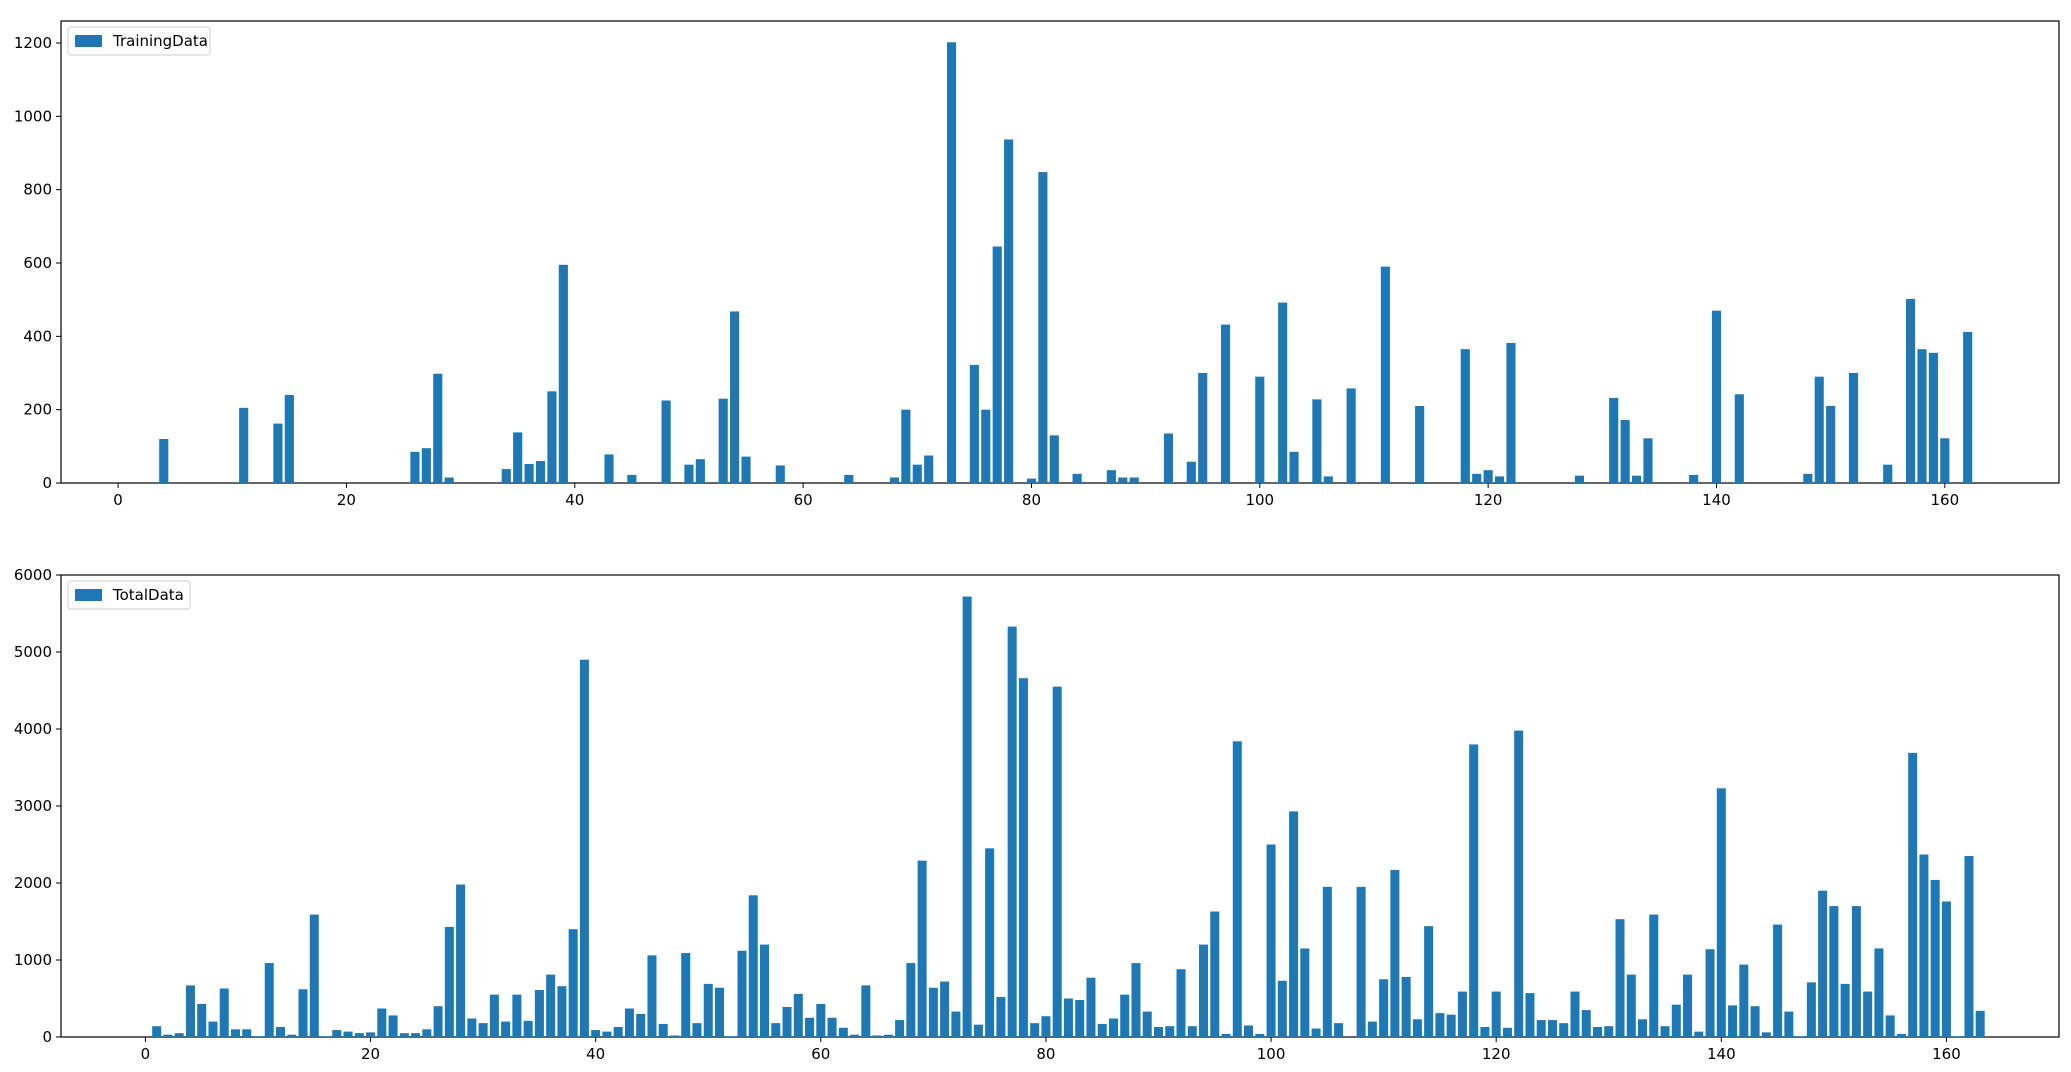  Describe the element at coordinates (33, 43) in the screenshot. I see `top-chart-y-tick-label: 1200` at that location.